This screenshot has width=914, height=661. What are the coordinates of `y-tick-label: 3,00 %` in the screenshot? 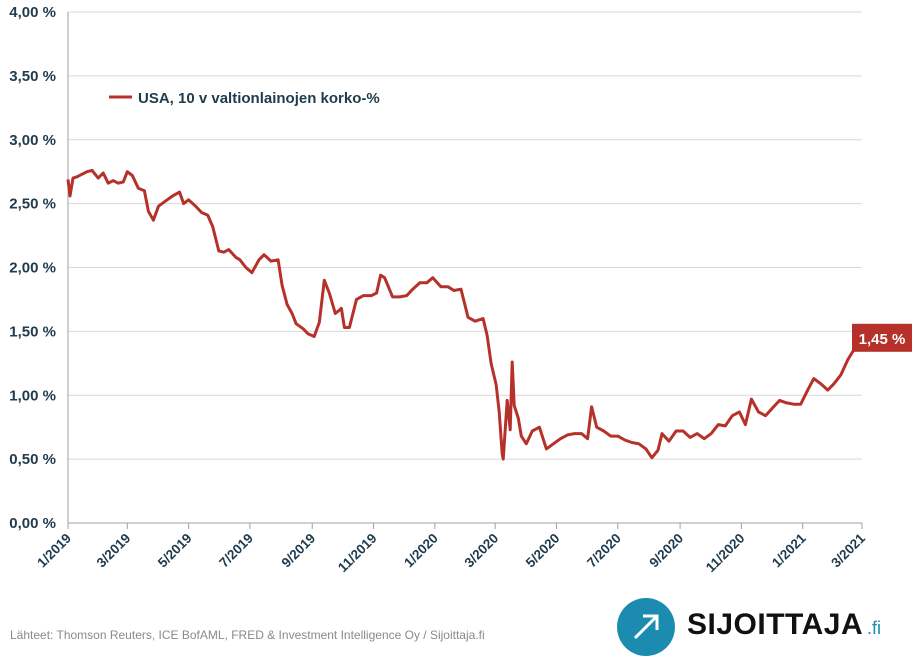 It's located at (32, 140).